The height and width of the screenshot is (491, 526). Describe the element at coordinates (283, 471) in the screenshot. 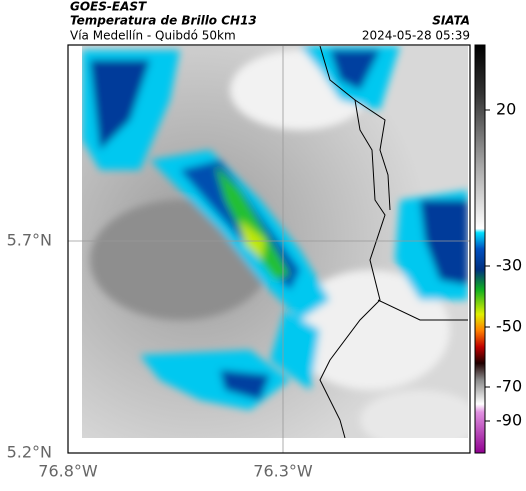

I see `lon-label: 76.3°W` at that location.